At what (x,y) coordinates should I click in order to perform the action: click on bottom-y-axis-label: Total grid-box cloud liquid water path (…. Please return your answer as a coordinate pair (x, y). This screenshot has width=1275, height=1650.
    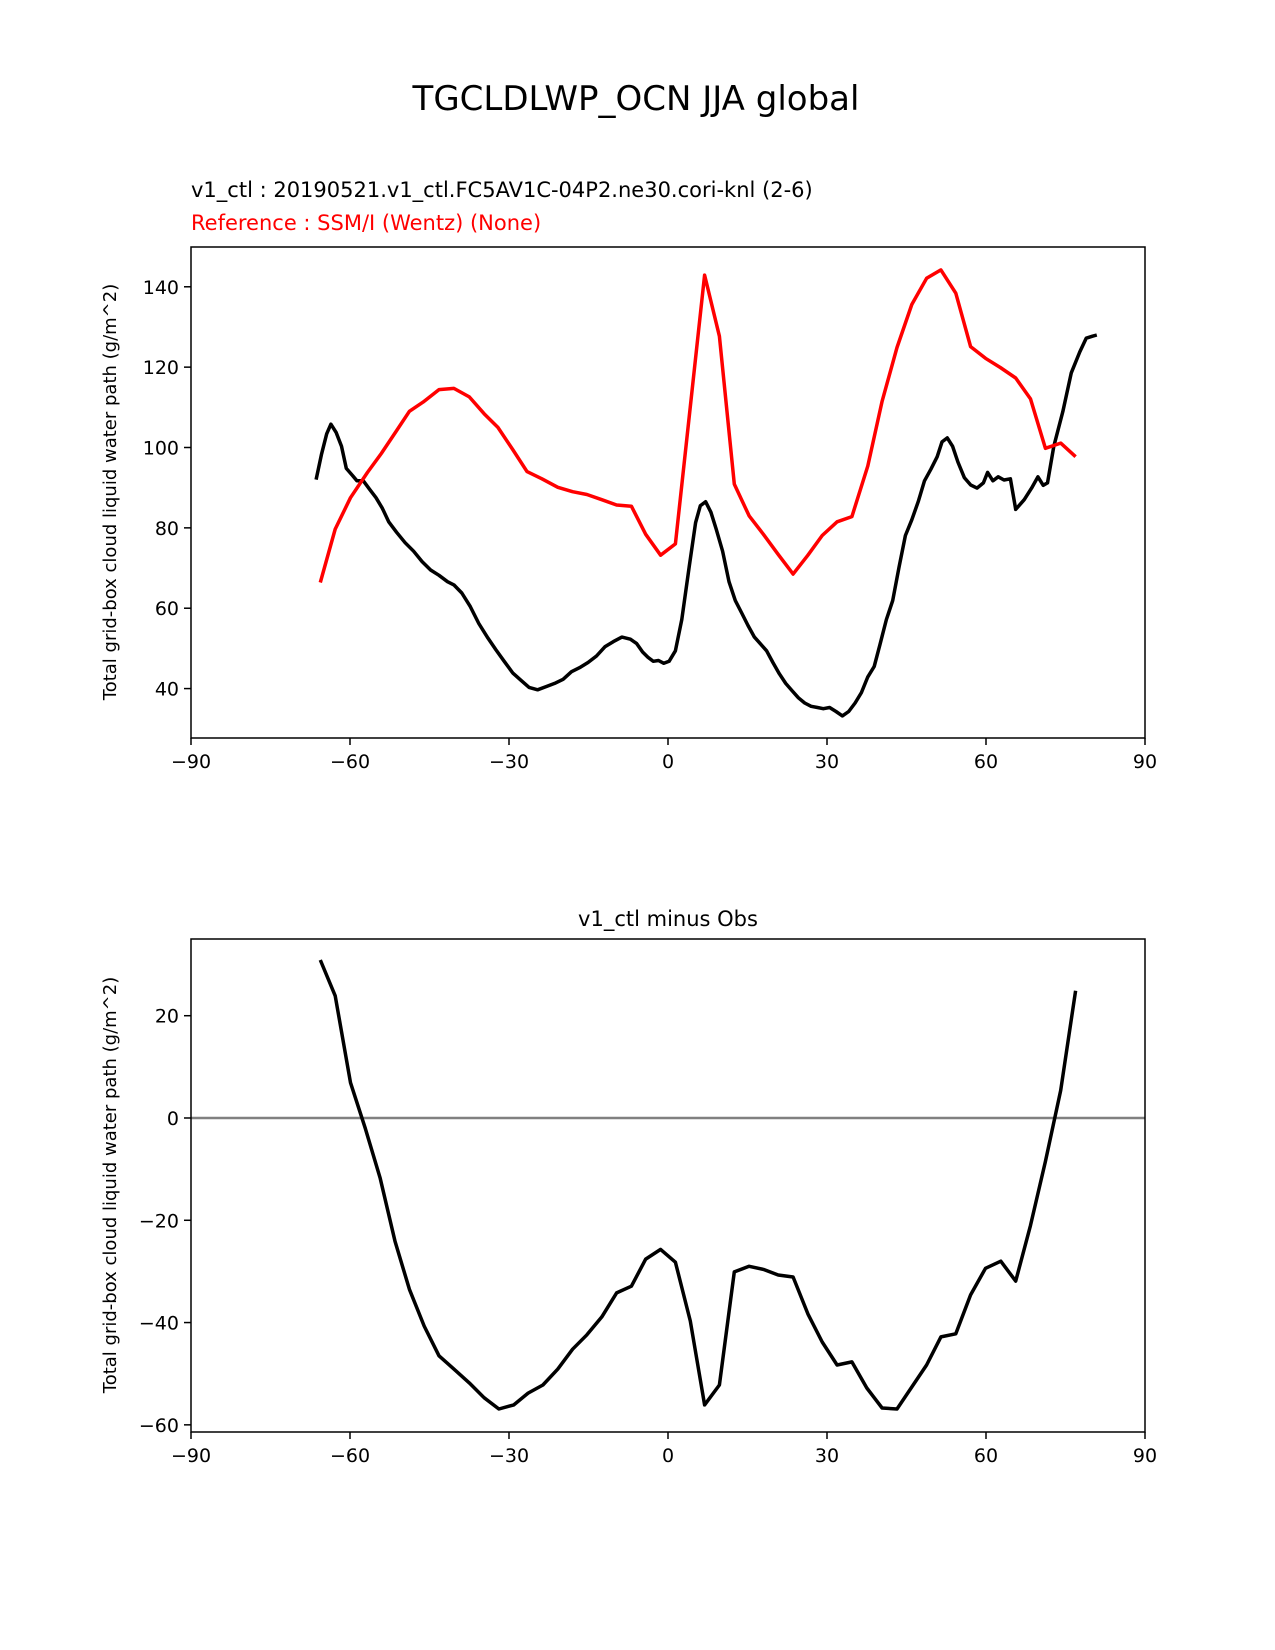
    Looking at the image, I should click on (110, 1185).